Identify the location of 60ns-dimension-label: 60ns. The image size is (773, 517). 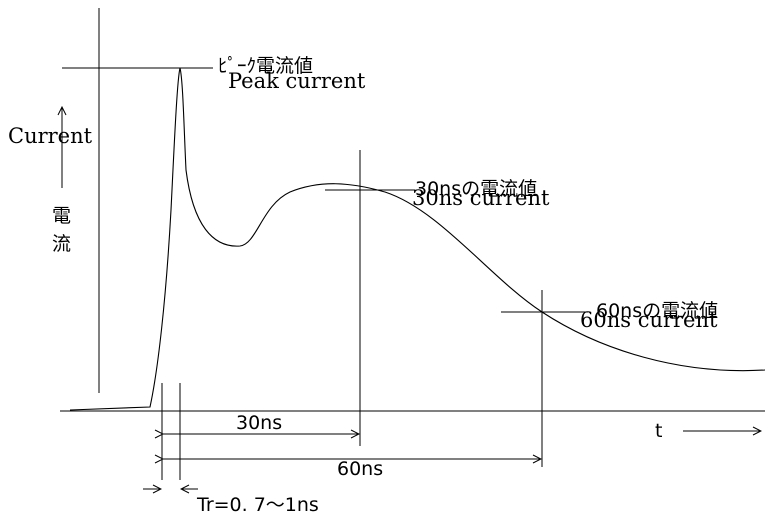
(360, 469).